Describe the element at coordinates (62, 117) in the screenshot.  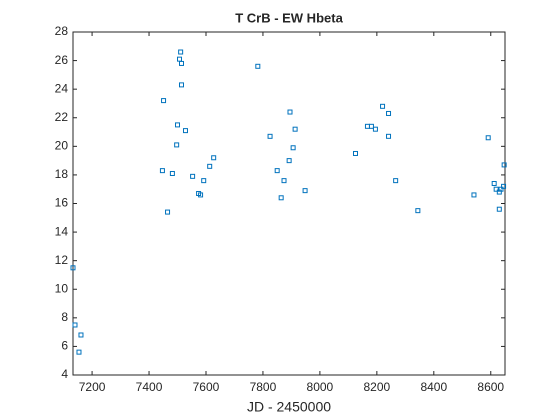
I see `y-tick-label: 22` at that location.